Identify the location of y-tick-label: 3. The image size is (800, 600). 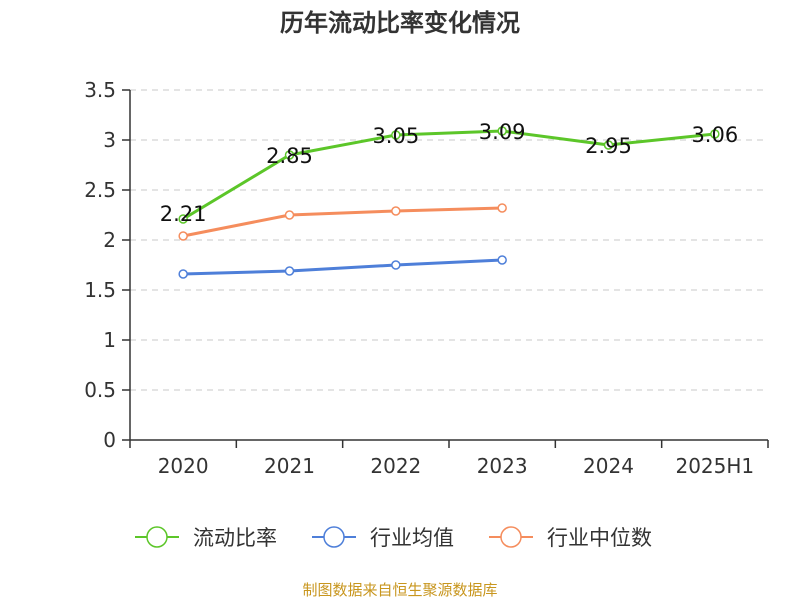
(109, 140).